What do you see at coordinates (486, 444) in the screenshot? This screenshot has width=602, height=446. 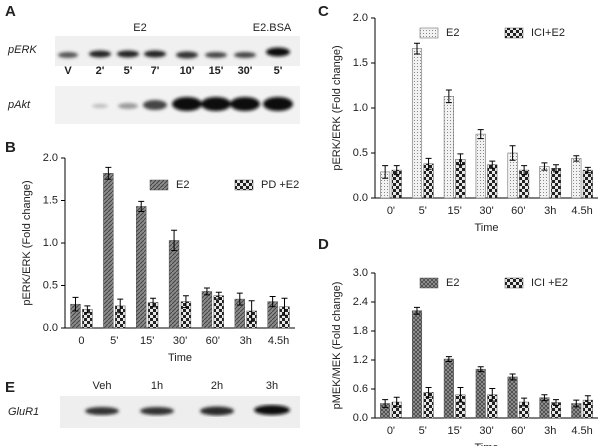 I see `x-axis-label: Time` at bounding box center [486, 444].